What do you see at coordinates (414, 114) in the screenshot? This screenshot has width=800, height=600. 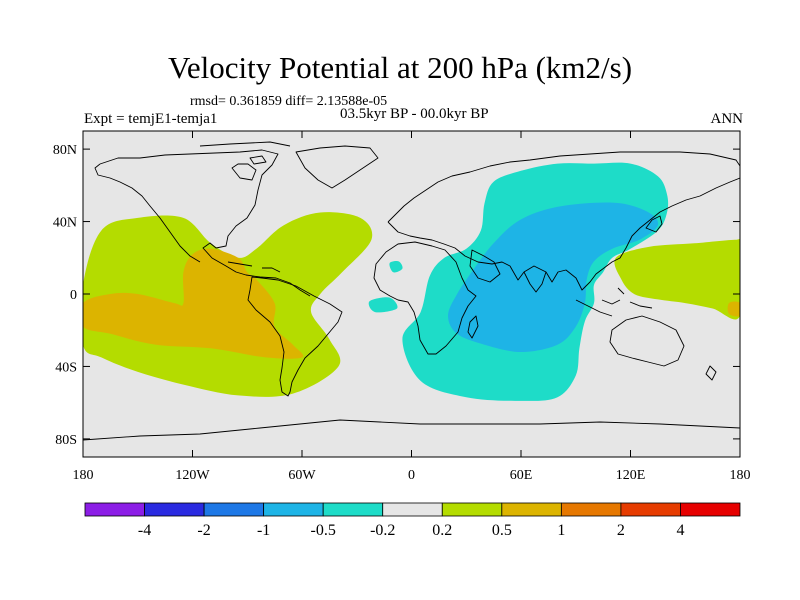 I see `period-label: 03.5kyr BP - 00.0kyr BP` at bounding box center [414, 114].